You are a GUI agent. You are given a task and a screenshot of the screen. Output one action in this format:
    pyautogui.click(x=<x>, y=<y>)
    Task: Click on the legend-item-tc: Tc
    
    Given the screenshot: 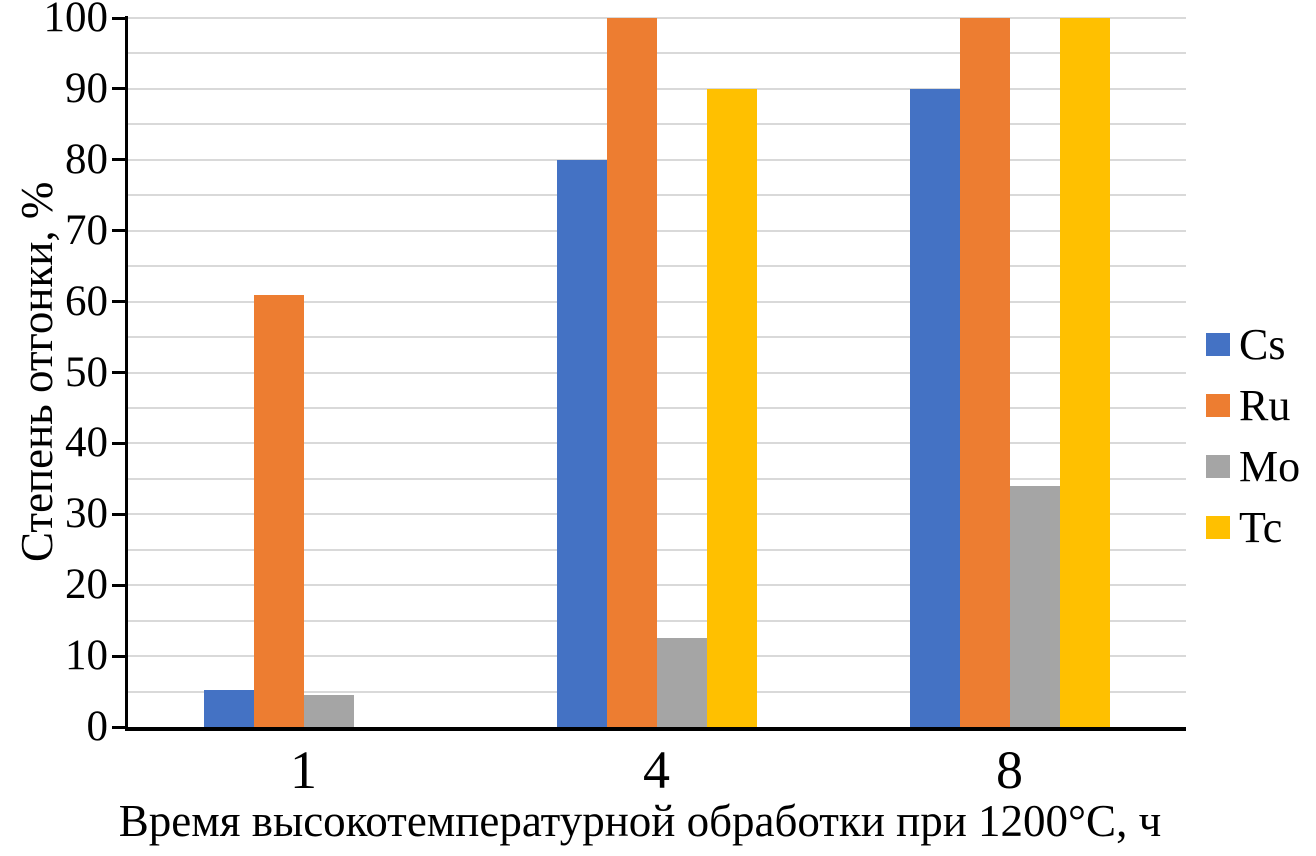 What is the action you would take?
    pyautogui.click(x=1253, y=527)
    